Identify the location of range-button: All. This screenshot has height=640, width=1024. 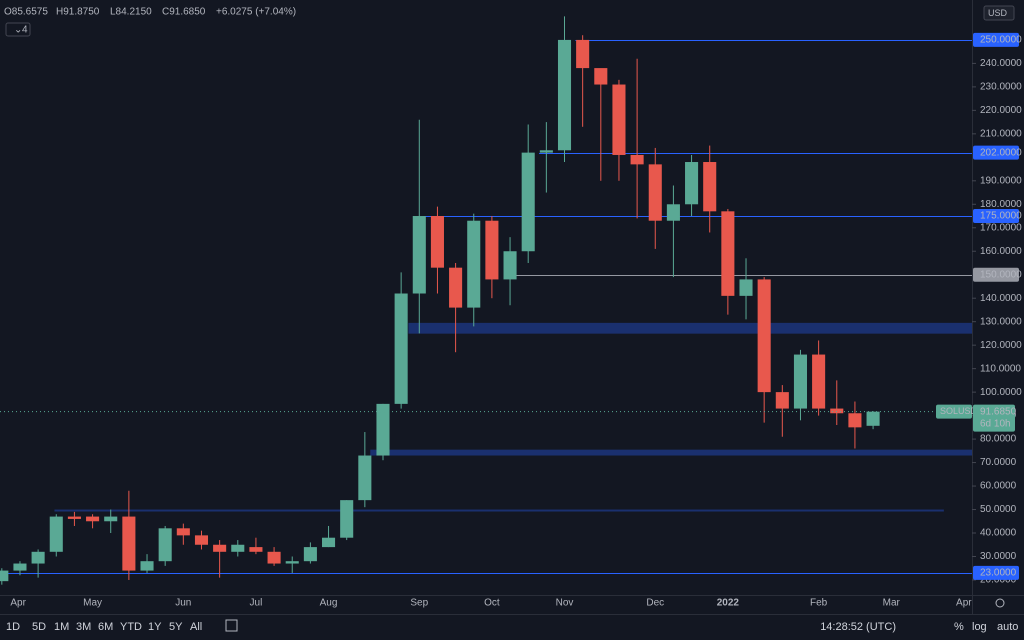
(196, 627).